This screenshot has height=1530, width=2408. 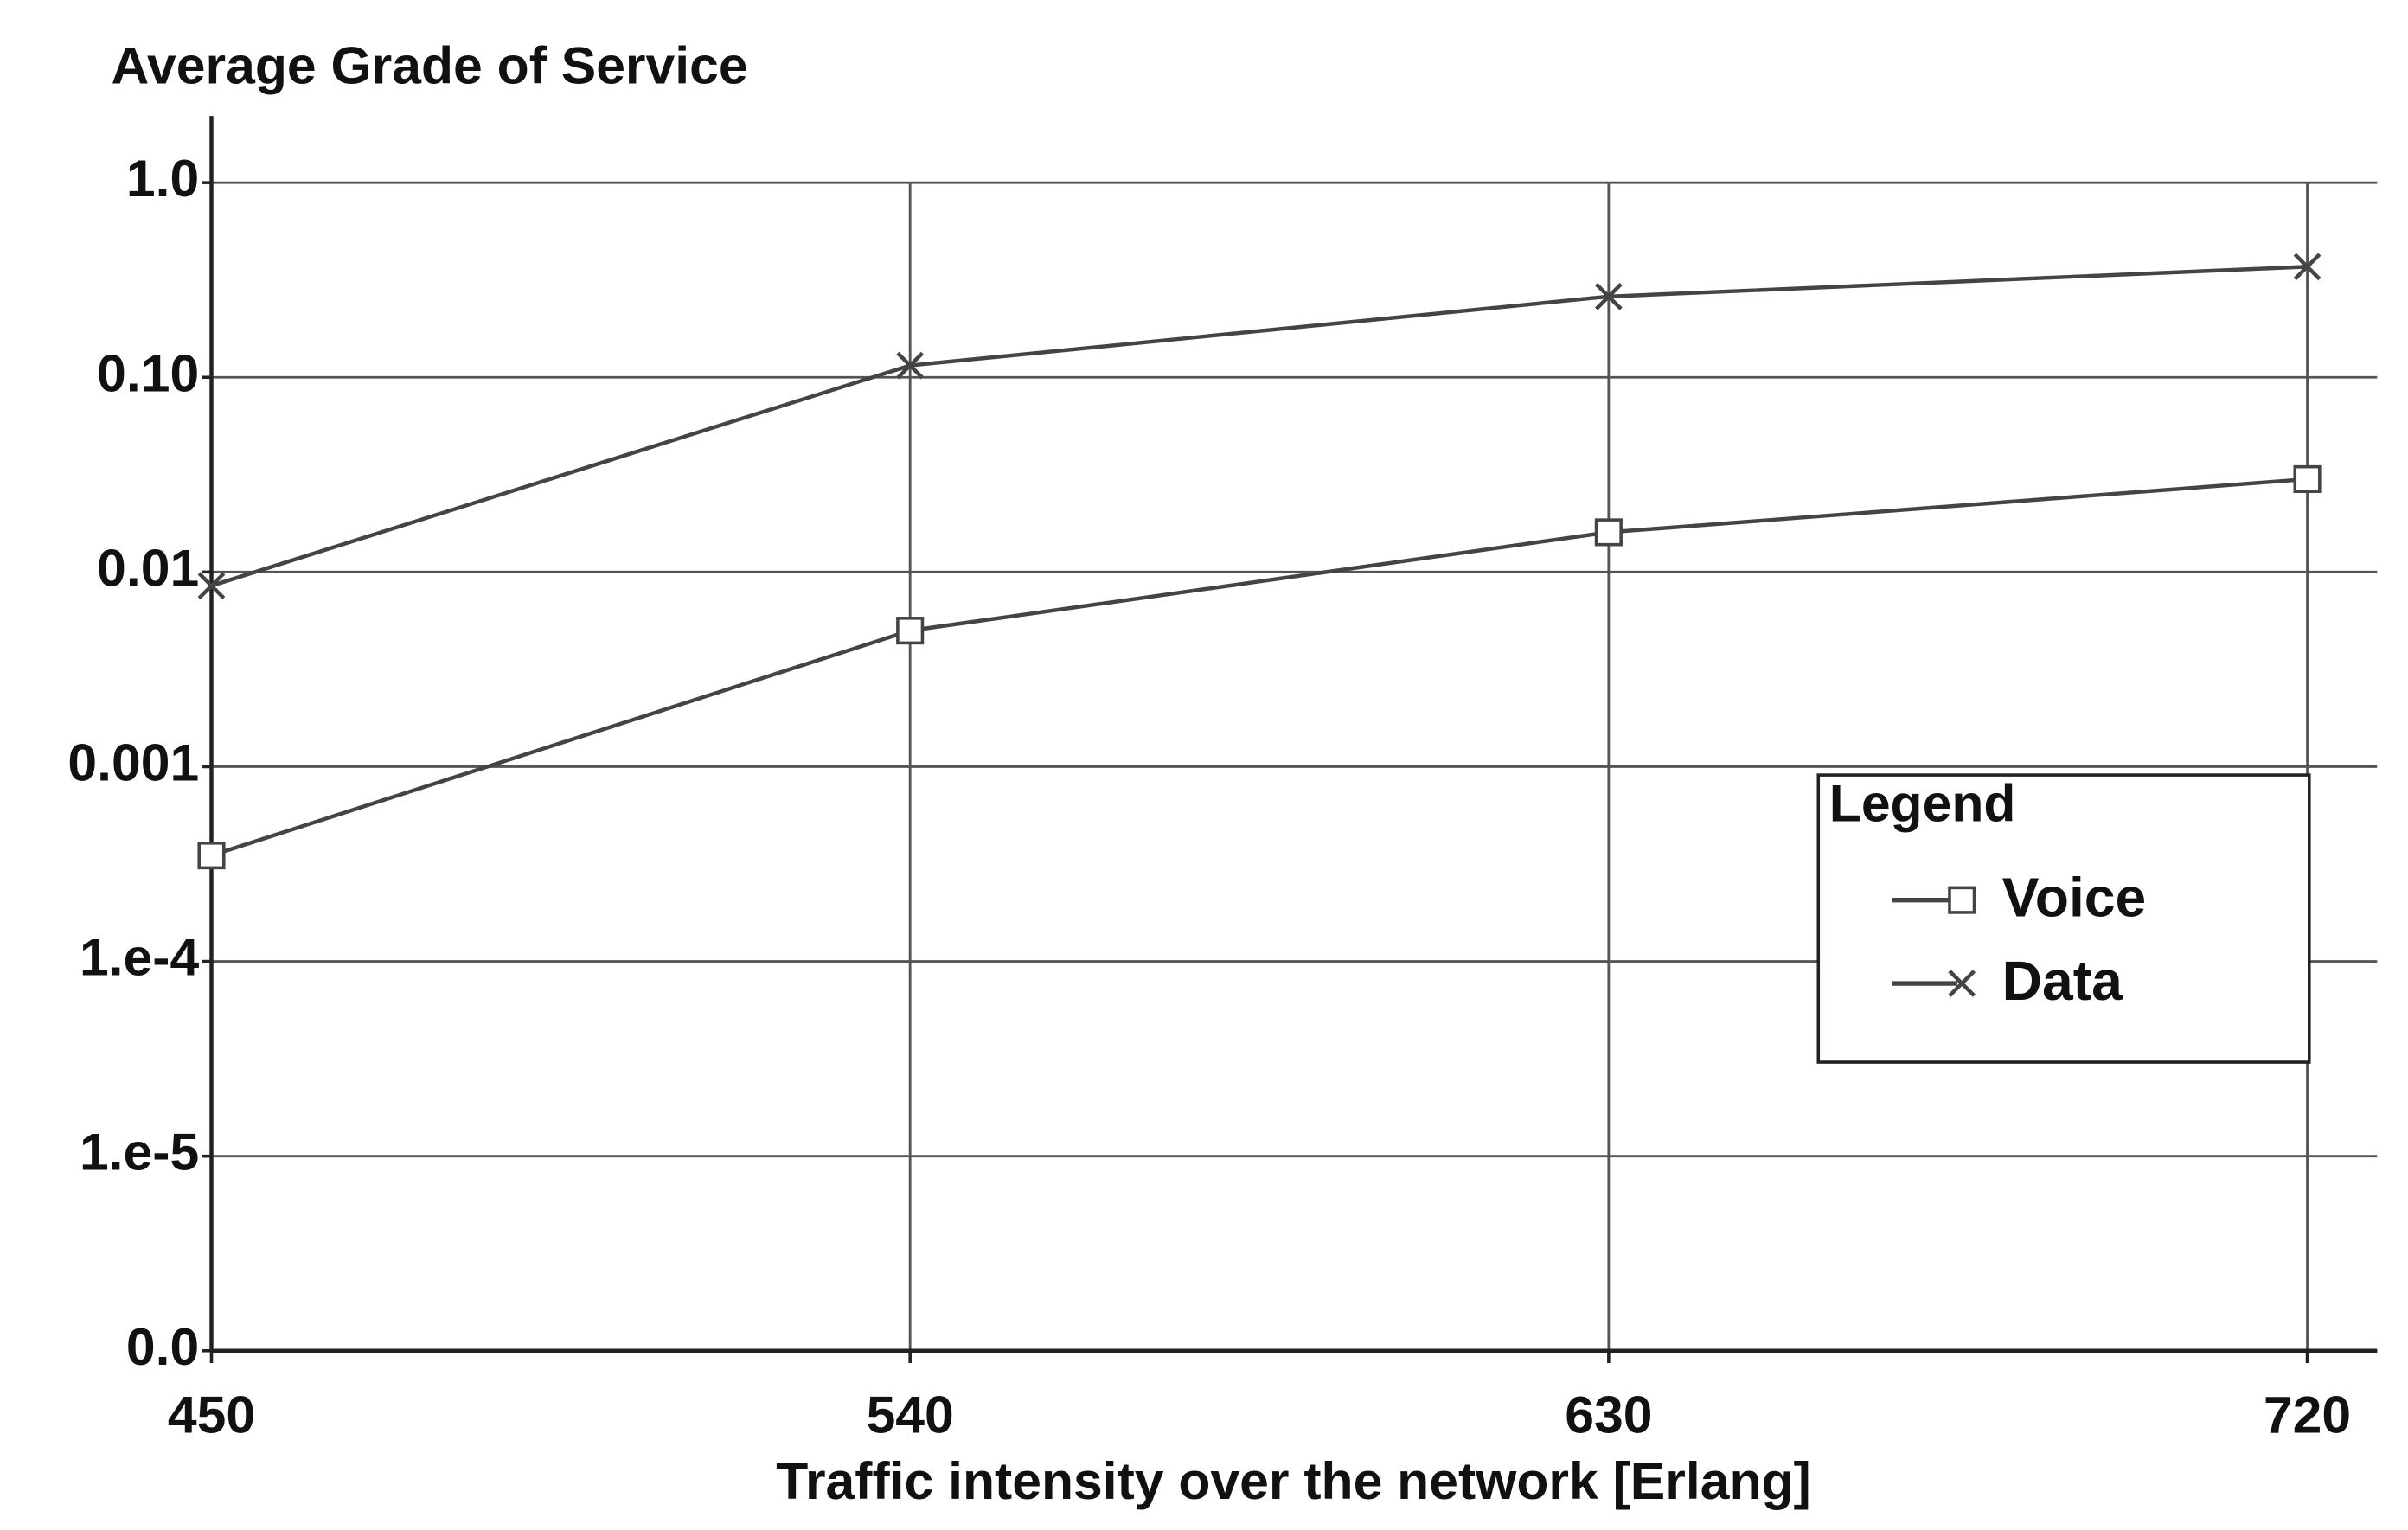 I want to click on x-tick-label: 540, so click(x=910, y=1414).